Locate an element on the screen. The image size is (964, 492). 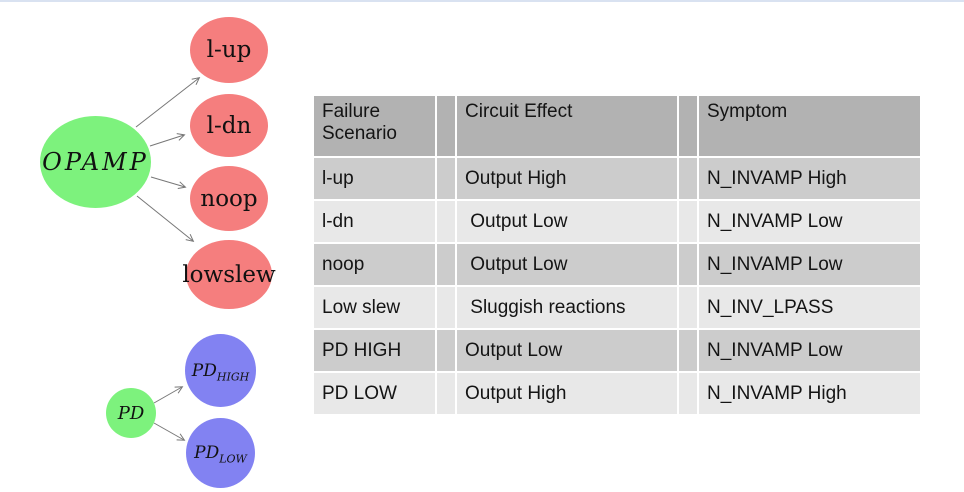
table-row: l-dn Output Low N_INVAMP Low is located at coordinates (617, 221).